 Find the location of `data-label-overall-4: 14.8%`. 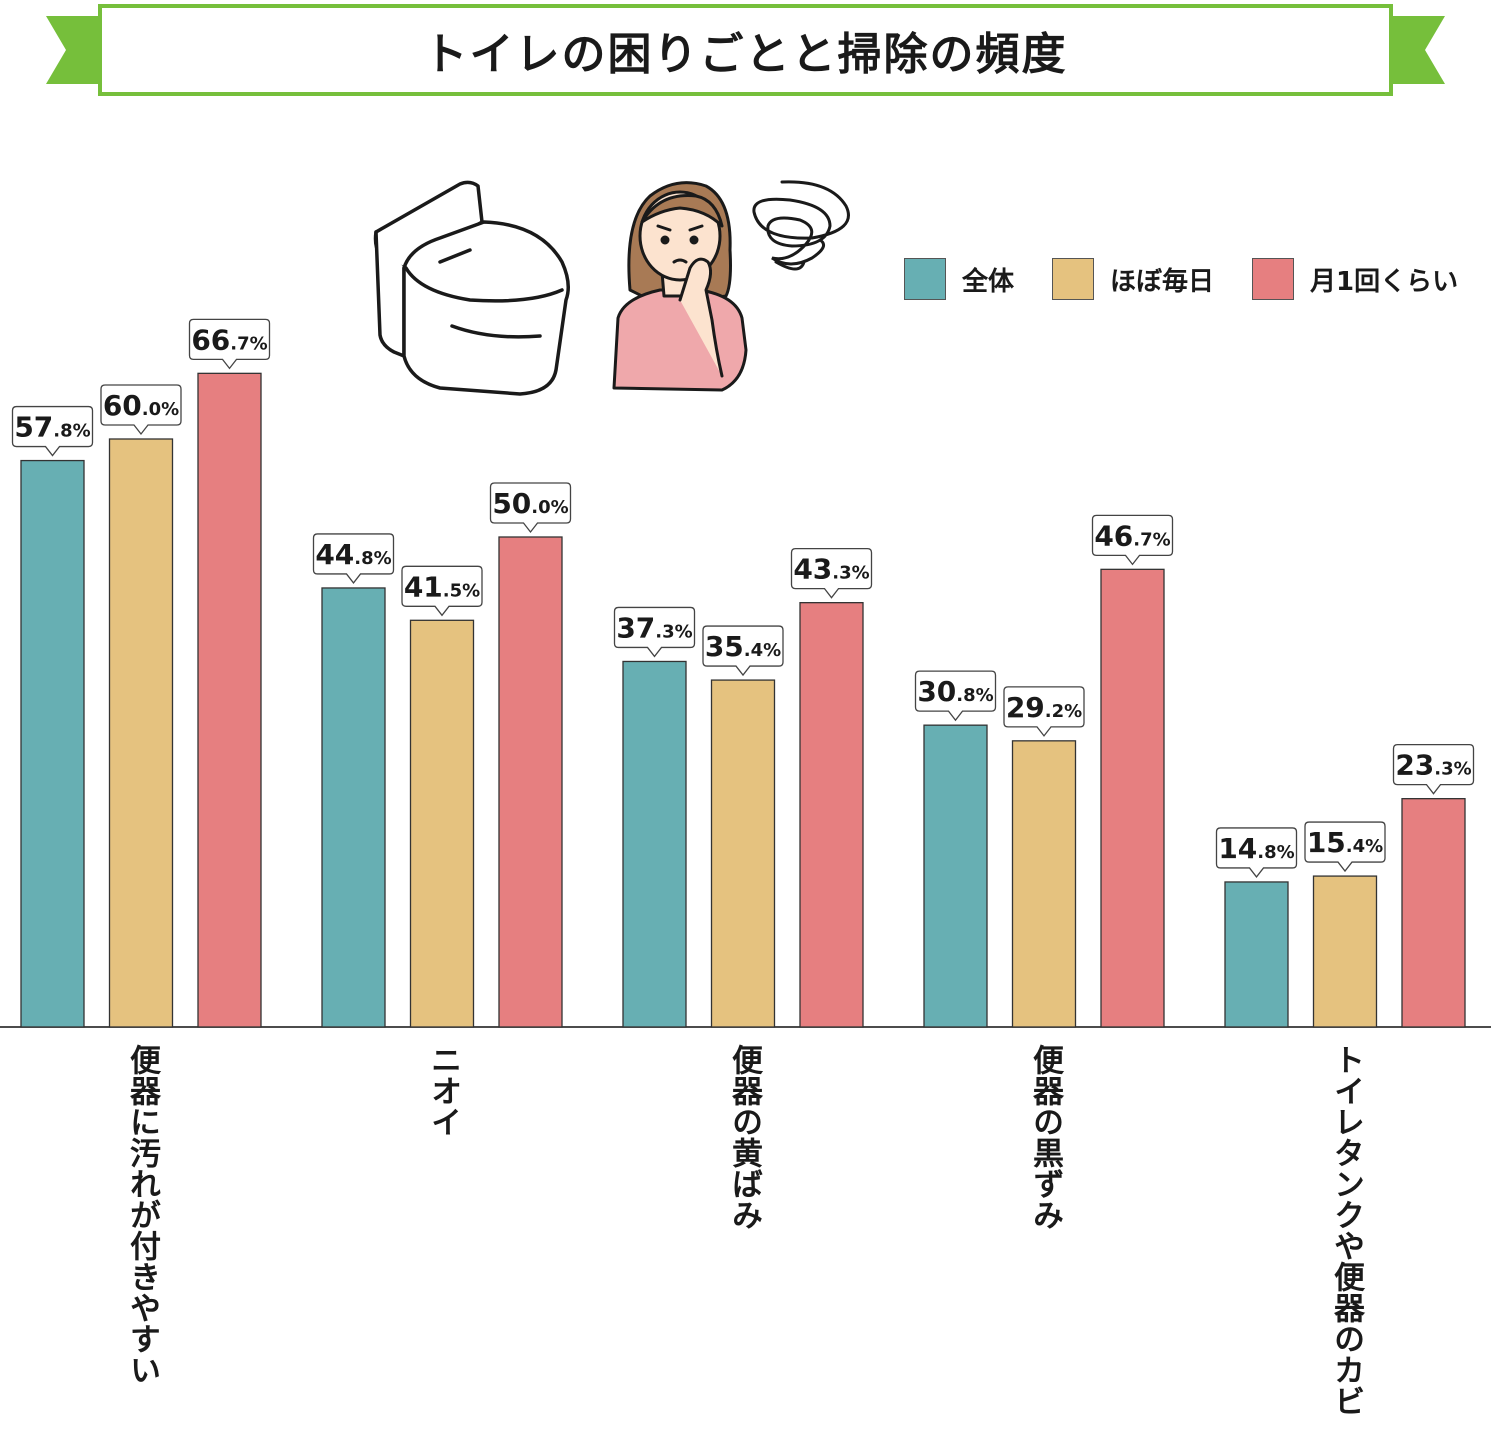

data-label-overall-4: 14.8% is located at coordinates (1256, 848).